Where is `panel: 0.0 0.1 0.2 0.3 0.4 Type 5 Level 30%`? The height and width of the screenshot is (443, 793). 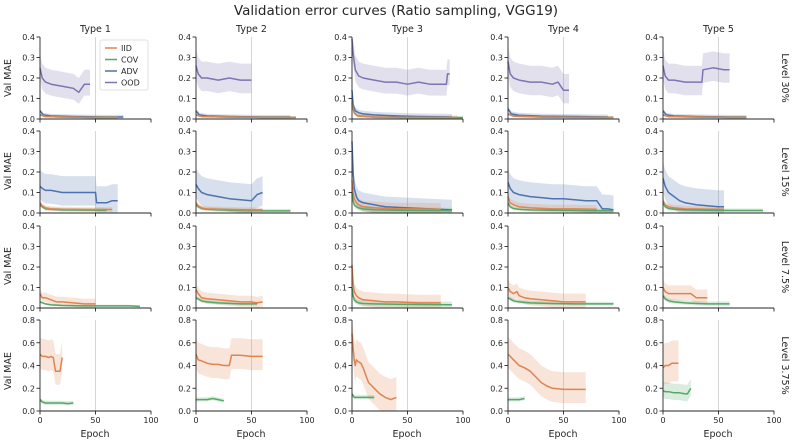 panel: 0.0 0.1 0.2 0.3 0.4 Type 5 Level 30% is located at coordinates (717, 74).